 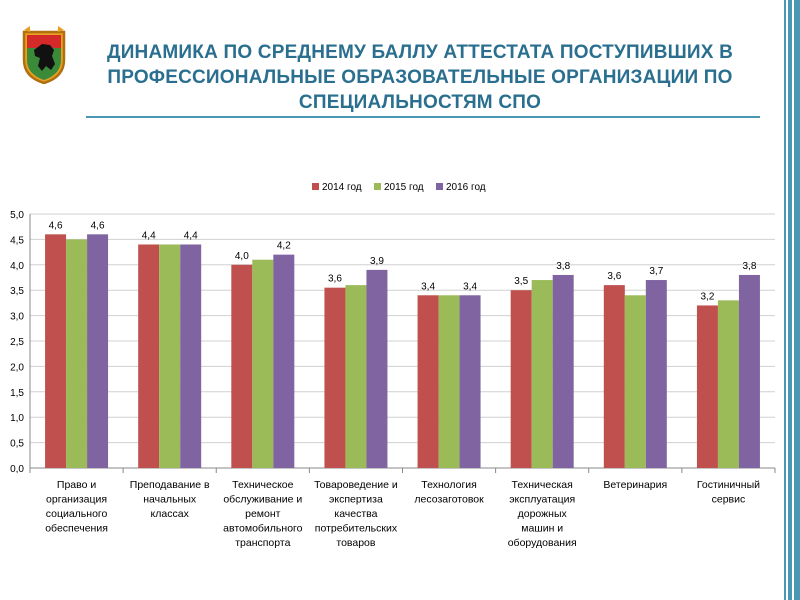 I want to click on x-category-label: оборудования, so click(x=542, y=543).